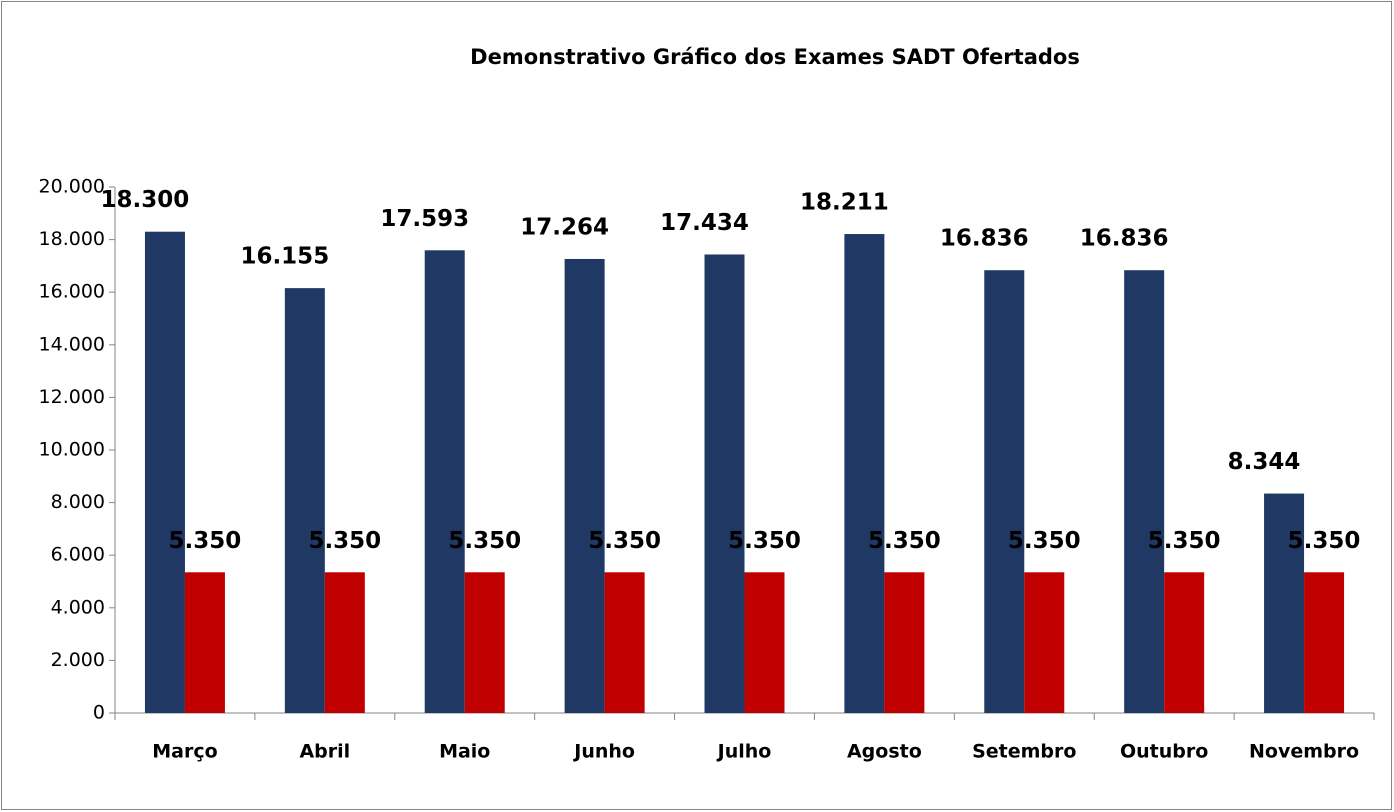 The height and width of the screenshot is (812, 1394). I want to click on y-tick-label: 0, so click(99, 713).